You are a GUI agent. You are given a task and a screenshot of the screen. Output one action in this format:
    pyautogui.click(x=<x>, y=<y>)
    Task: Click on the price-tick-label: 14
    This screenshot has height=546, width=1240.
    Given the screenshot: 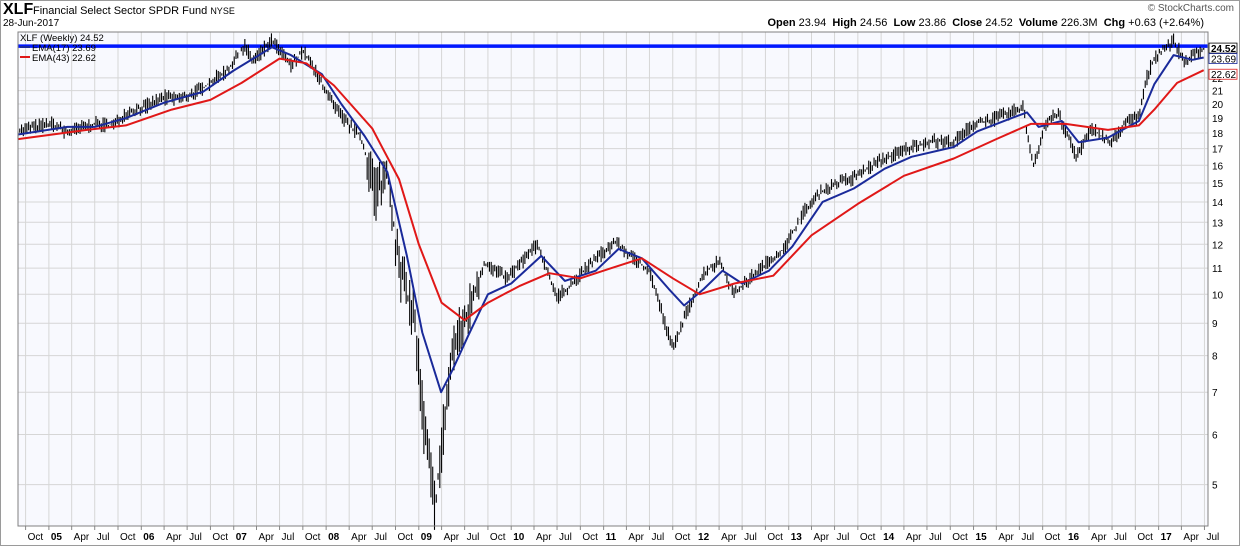 What is the action you would take?
    pyautogui.click(x=1218, y=203)
    